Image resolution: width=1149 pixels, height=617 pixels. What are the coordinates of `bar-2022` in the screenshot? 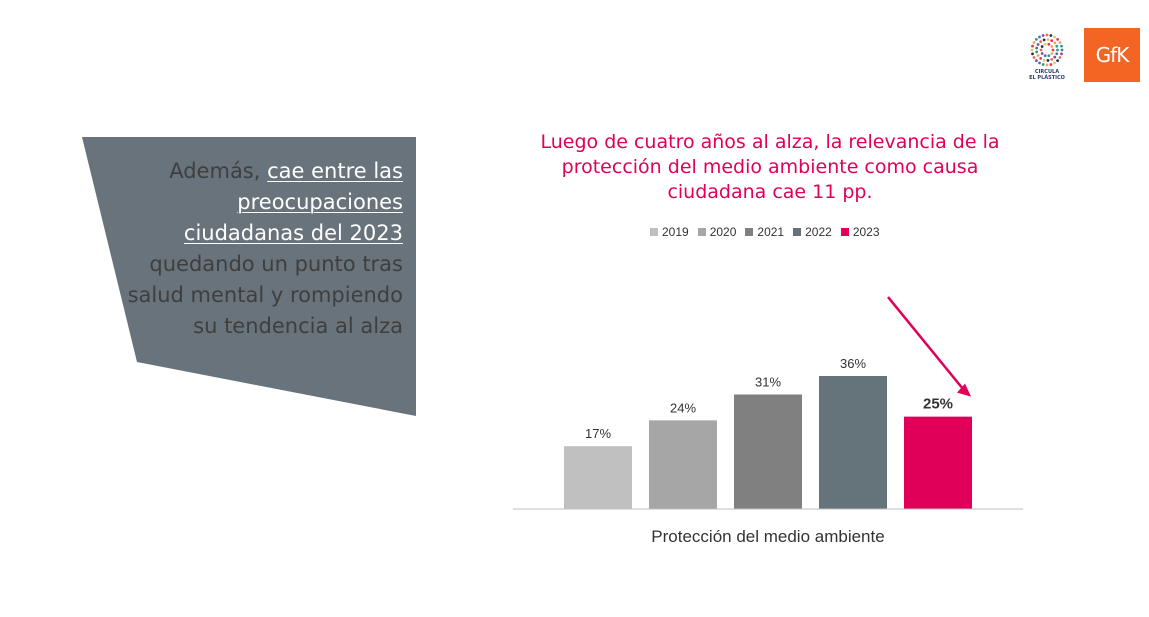 It's located at (853, 442).